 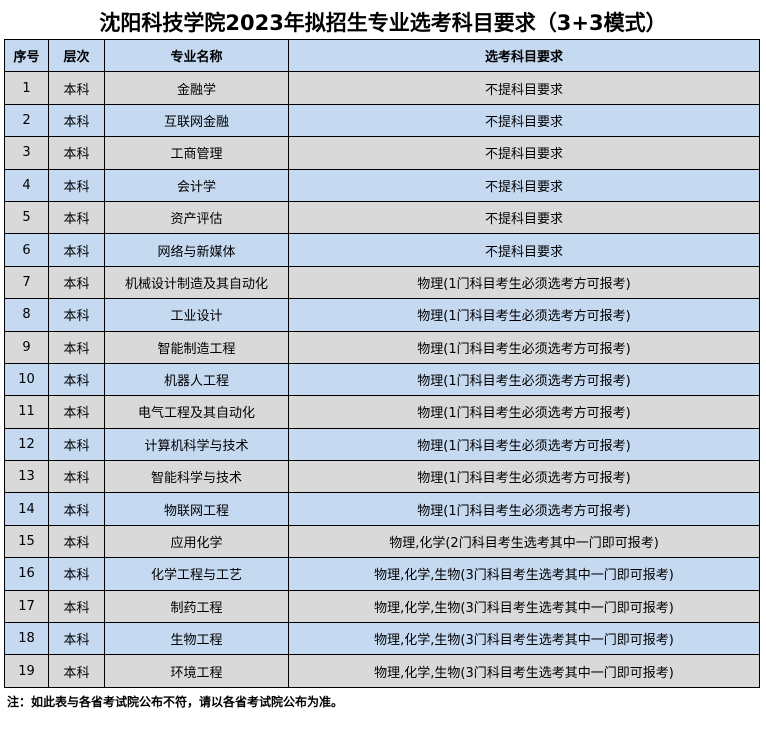 I want to click on row-number: 12, so click(x=26, y=444).